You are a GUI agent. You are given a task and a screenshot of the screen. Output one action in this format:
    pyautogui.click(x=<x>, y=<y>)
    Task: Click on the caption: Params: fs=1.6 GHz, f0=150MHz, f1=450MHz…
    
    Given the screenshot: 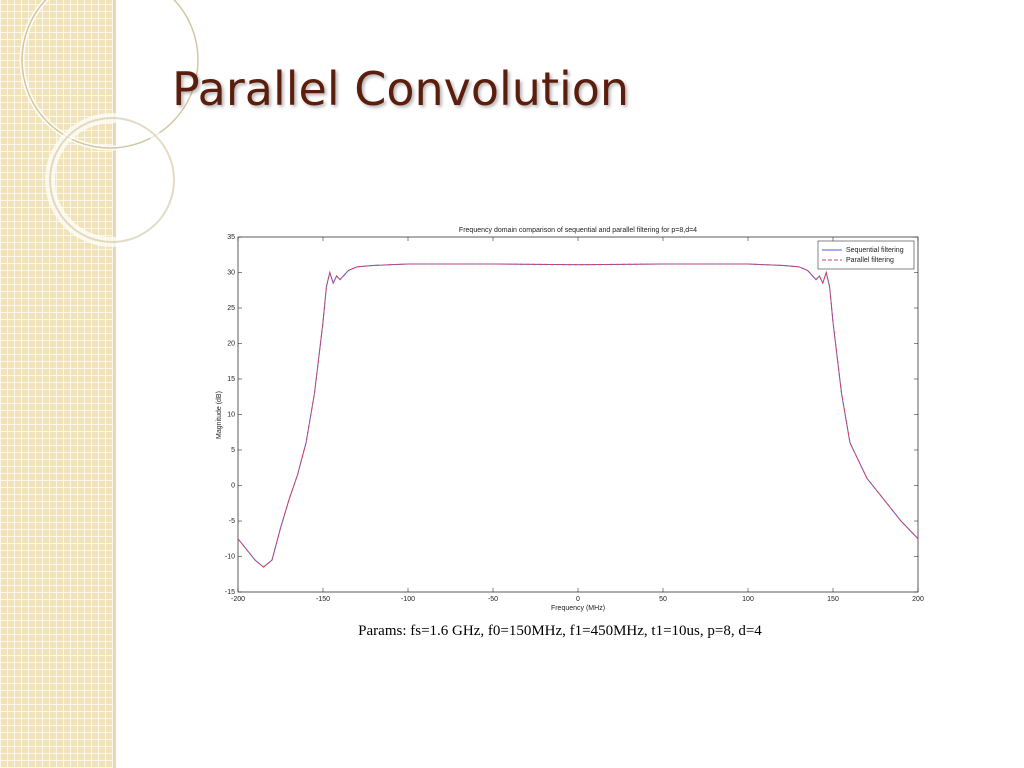 What is the action you would take?
    pyautogui.click(x=560, y=631)
    